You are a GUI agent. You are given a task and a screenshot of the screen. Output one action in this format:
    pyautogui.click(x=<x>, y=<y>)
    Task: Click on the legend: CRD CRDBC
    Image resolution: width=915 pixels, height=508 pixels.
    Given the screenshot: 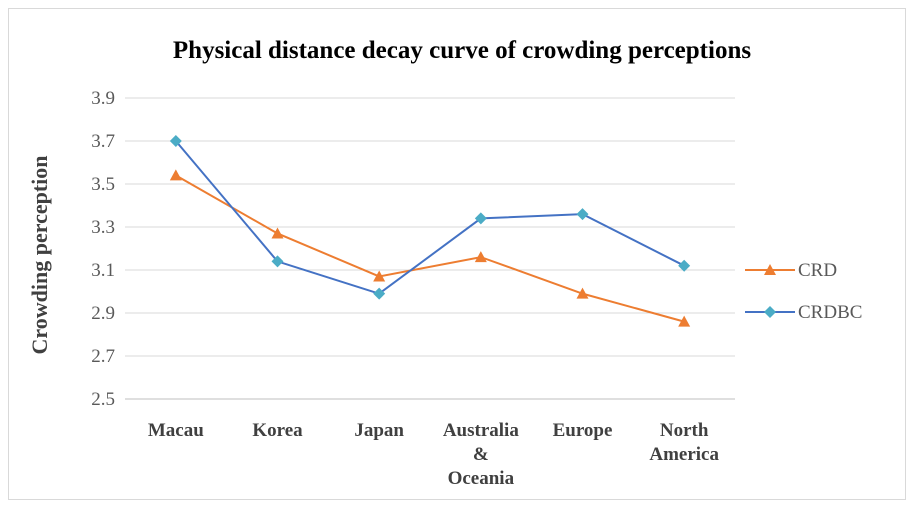 What is the action you would take?
    pyautogui.click(x=803, y=291)
    